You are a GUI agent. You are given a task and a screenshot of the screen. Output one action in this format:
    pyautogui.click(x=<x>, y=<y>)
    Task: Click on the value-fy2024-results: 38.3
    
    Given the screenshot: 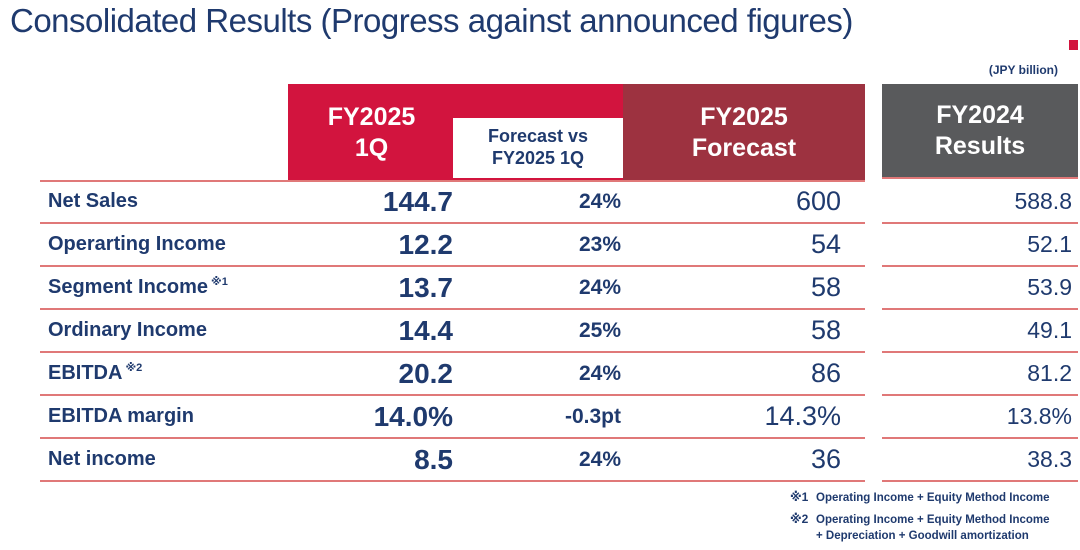 What is the action you would take?
    pyautogui.click(x=980, y=460)
    